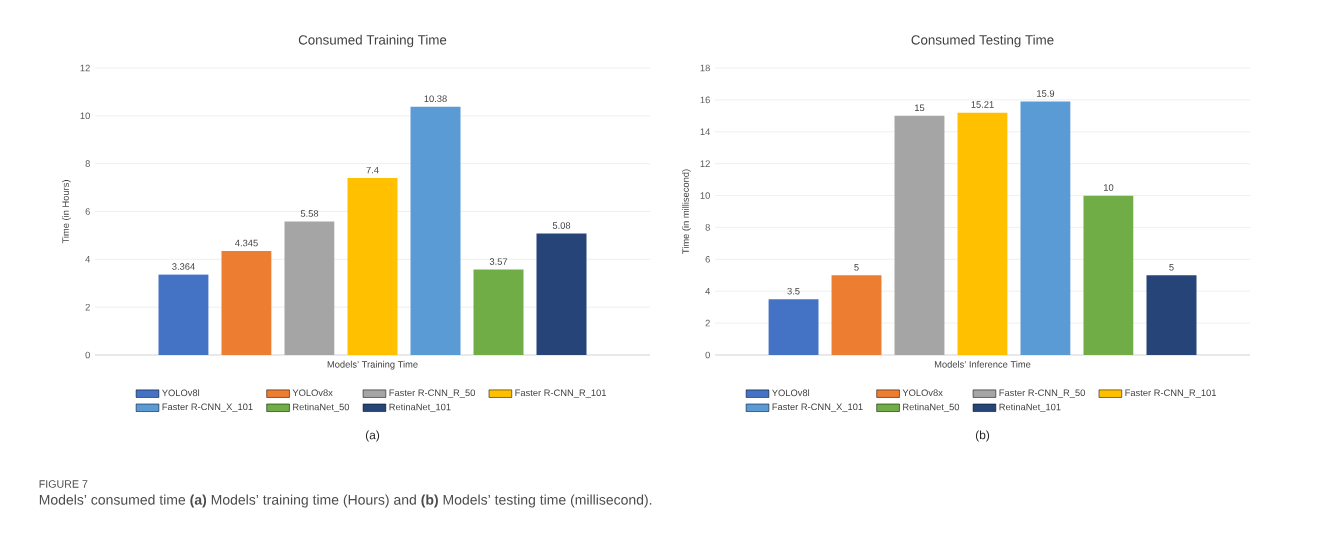 This screenshot has width=1325, height=541. What do you see at coordinates (309, 213) in the screenshot?
I see `data-label: 5.58` at bounding box center [309, 213].